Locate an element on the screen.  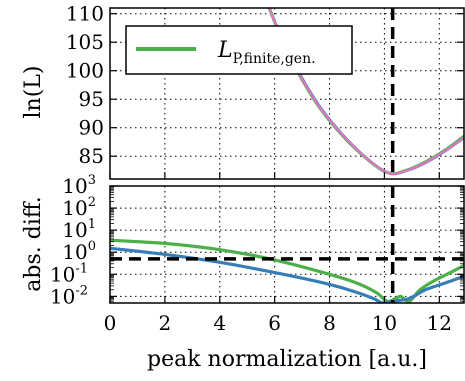
top-y-tick-label: 105 is located at coordinates (85, 42).